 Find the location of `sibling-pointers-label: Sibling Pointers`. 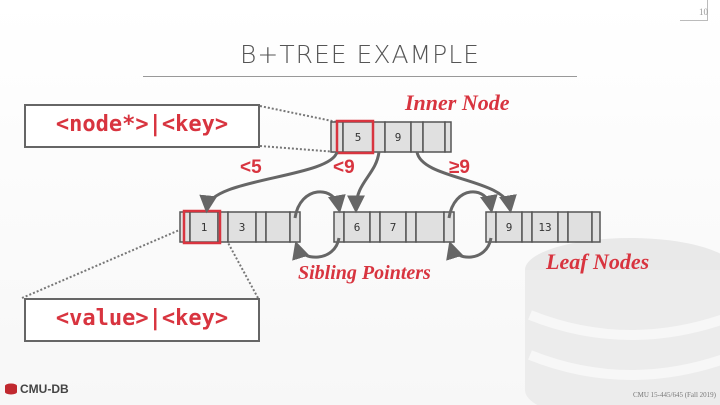

sibling-pointers-label: Sibling Pointers is located at coordinates (364, 273).